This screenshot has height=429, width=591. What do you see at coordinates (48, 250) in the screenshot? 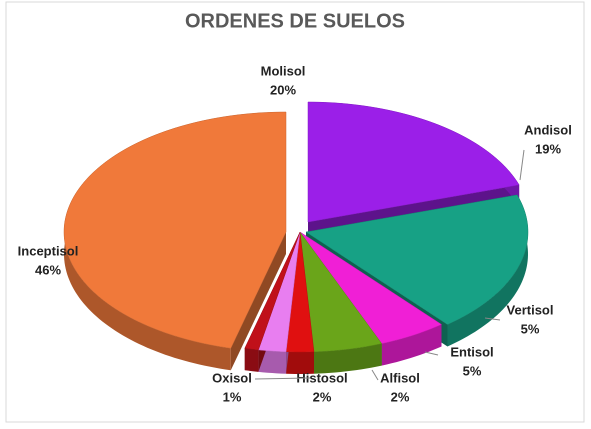
I see `data-label-name: Inceptisol` at bounding box center [48, 250].